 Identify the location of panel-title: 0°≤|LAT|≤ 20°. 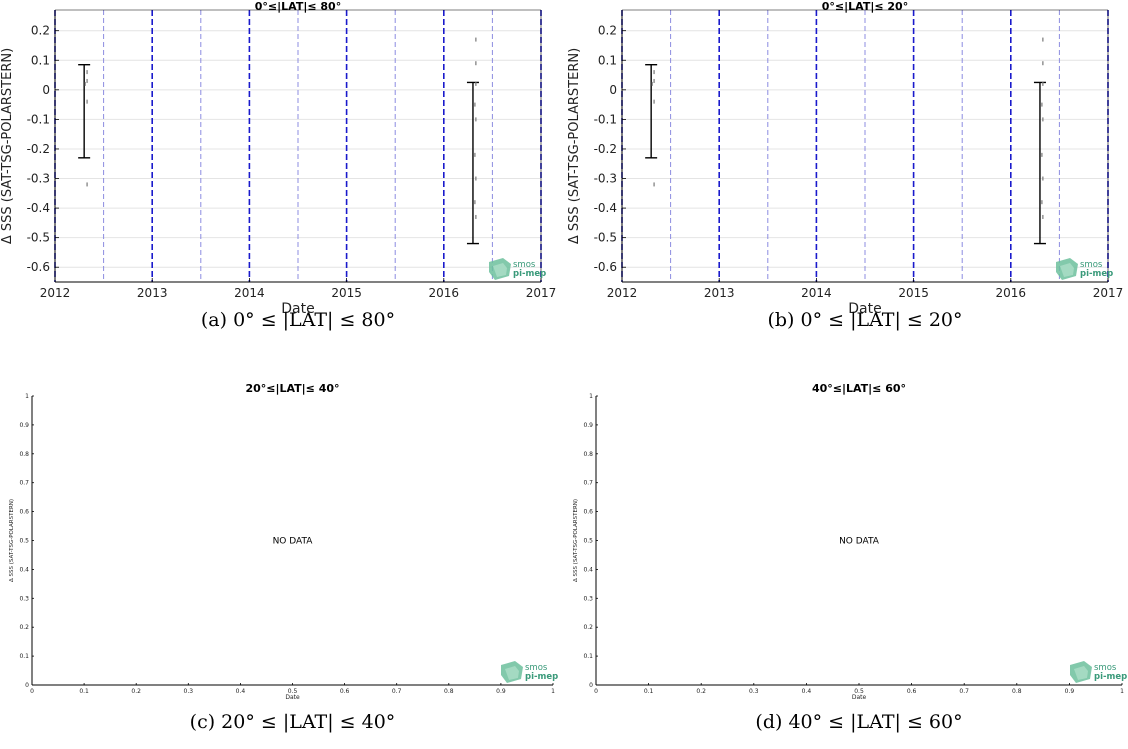
(865, 6).